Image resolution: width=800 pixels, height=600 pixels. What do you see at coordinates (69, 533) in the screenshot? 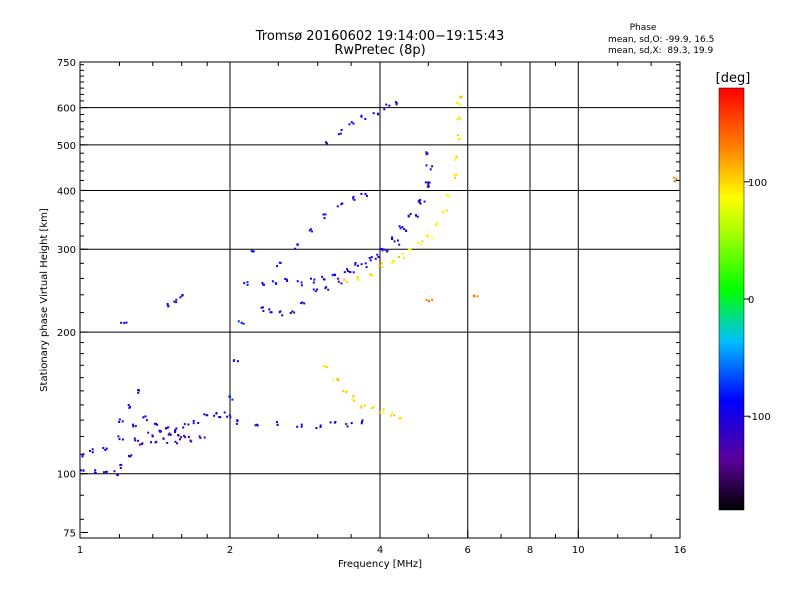
I see `y-tick-label: 75` at bounding box center [69, 533].